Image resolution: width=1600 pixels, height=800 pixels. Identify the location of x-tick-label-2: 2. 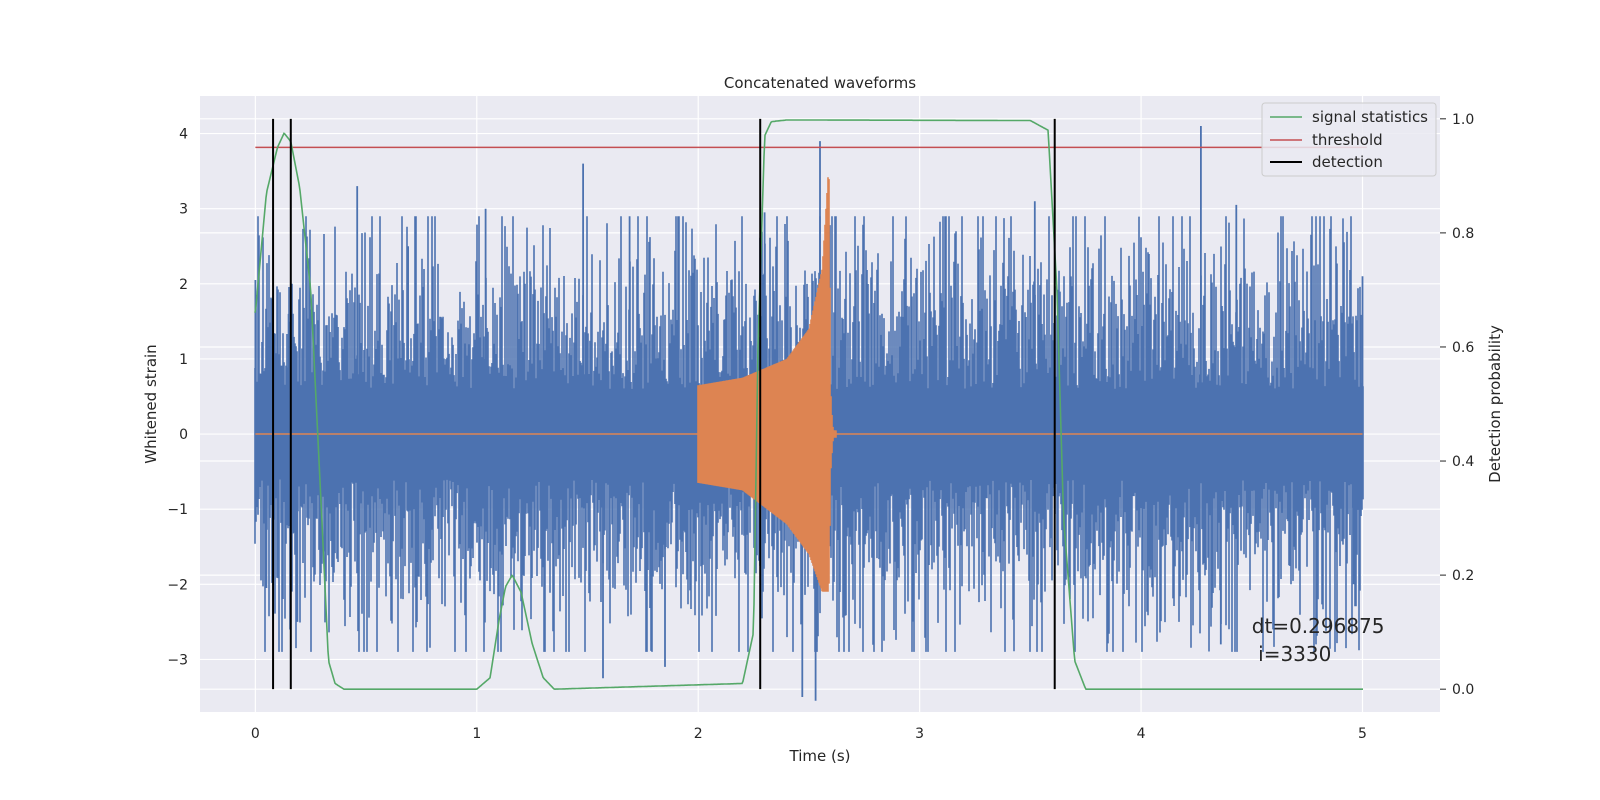
(698, 734).